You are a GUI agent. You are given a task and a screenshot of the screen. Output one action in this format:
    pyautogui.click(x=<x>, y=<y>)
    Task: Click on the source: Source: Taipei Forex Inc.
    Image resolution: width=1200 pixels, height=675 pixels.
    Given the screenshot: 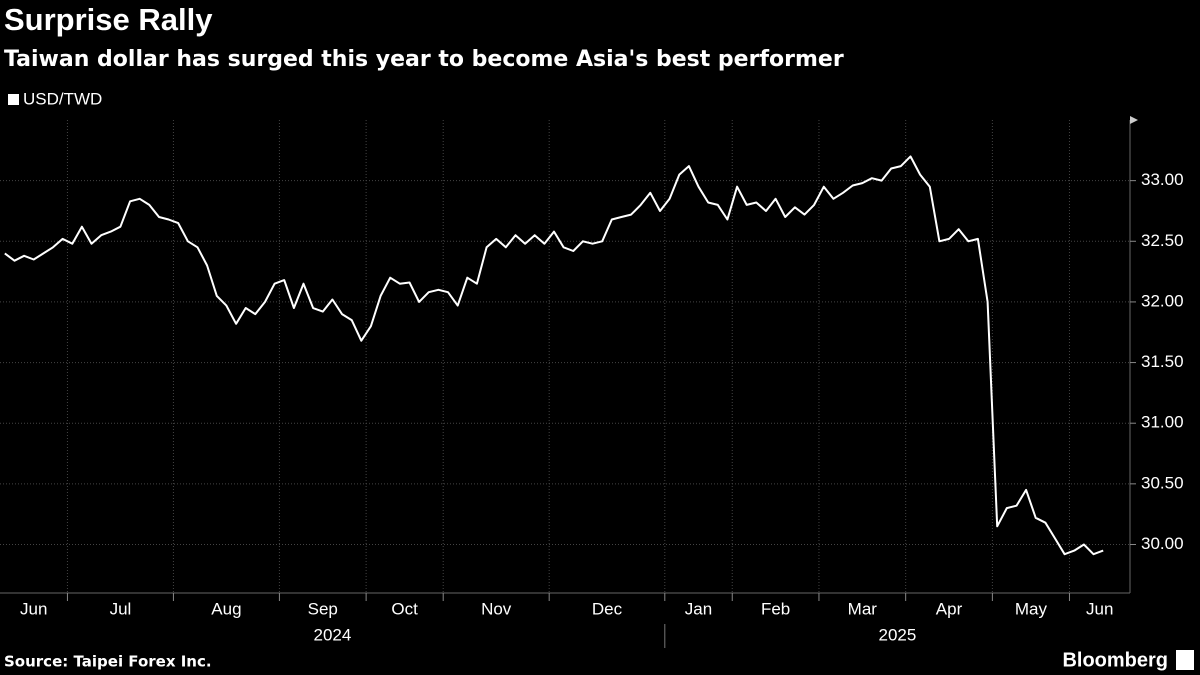 What is the action you would take?
    pyautogui.click(x=108, y=662)
    